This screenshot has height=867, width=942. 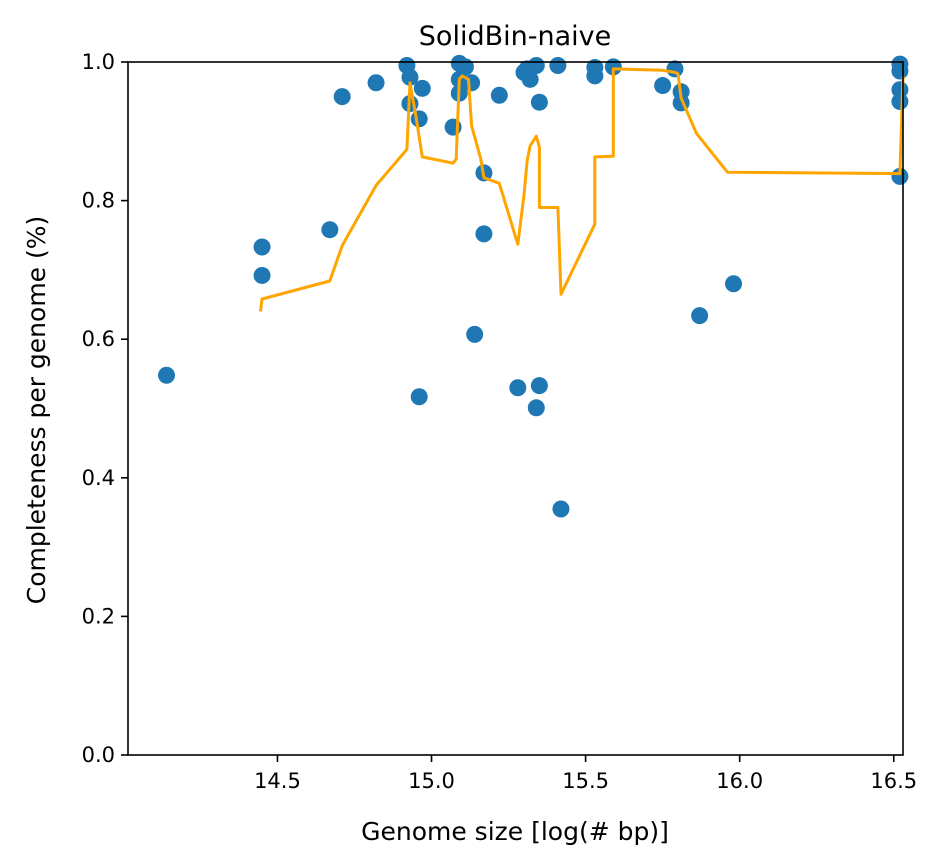 I want to click on y-axis-label: Completeness per genome (%), so click(x=36, y=410).